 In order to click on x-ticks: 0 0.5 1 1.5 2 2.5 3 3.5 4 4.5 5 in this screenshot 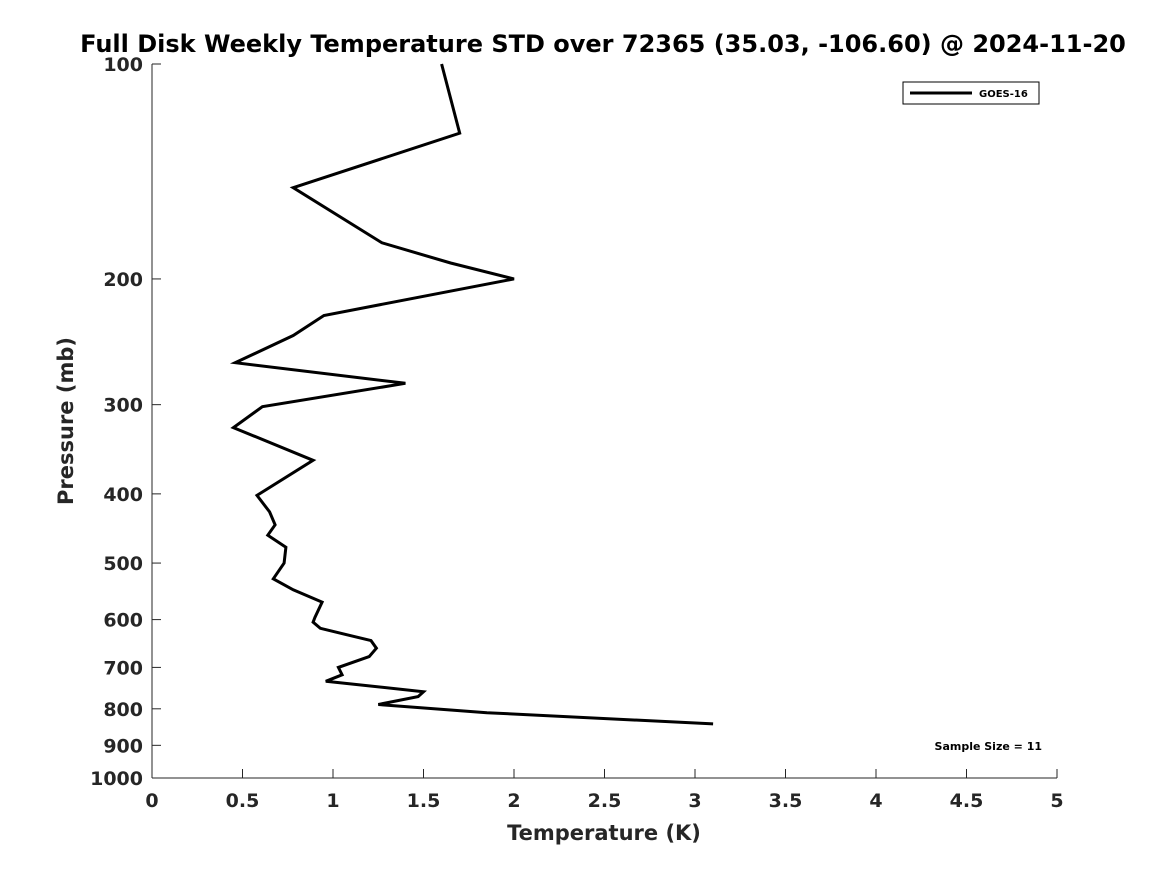, I will do `click(604, 790)`.